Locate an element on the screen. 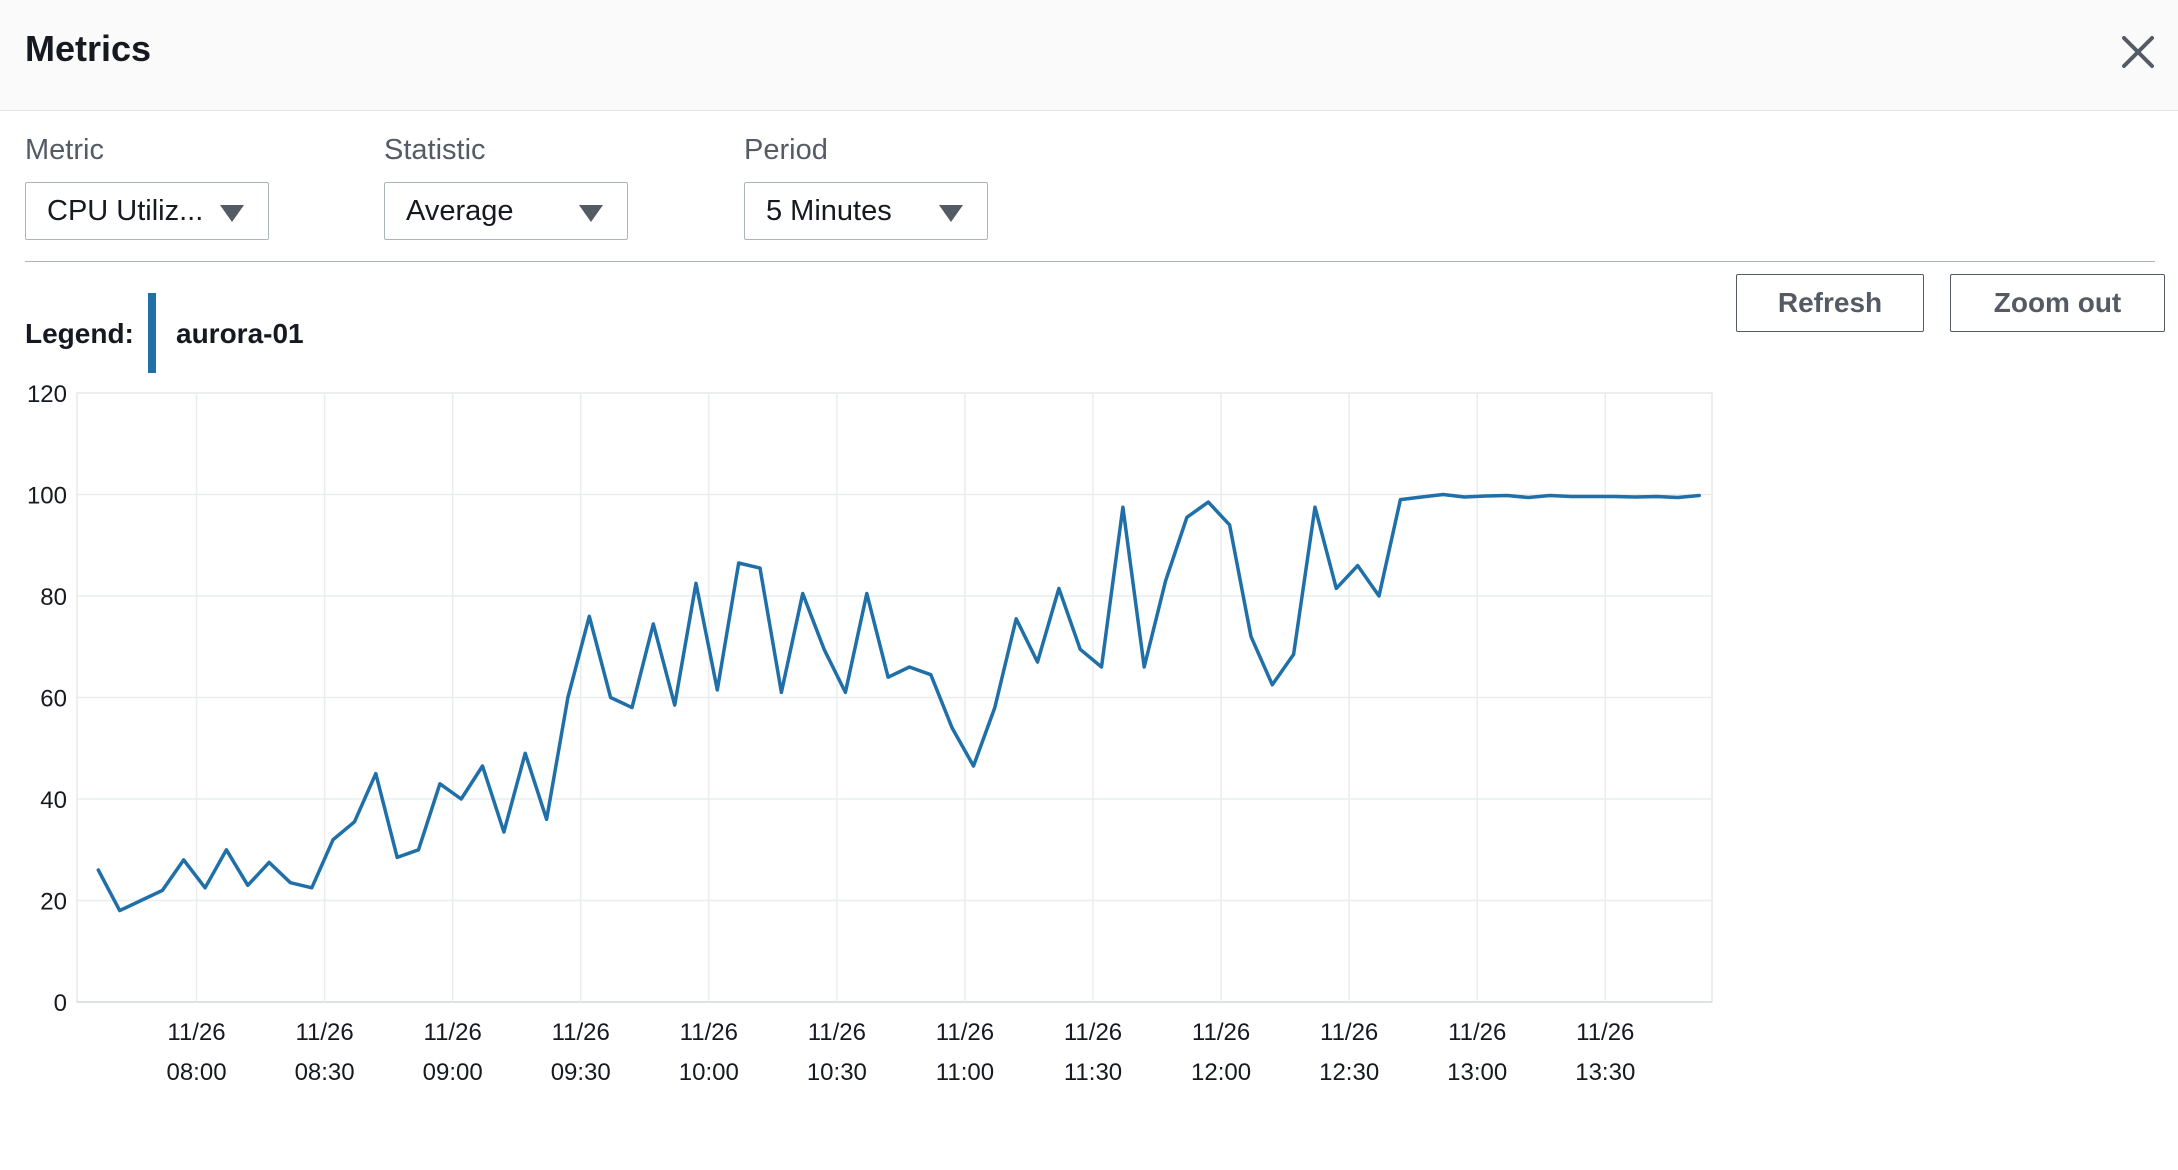  y-tick-label: 60 is located at coordinates (53, 699).